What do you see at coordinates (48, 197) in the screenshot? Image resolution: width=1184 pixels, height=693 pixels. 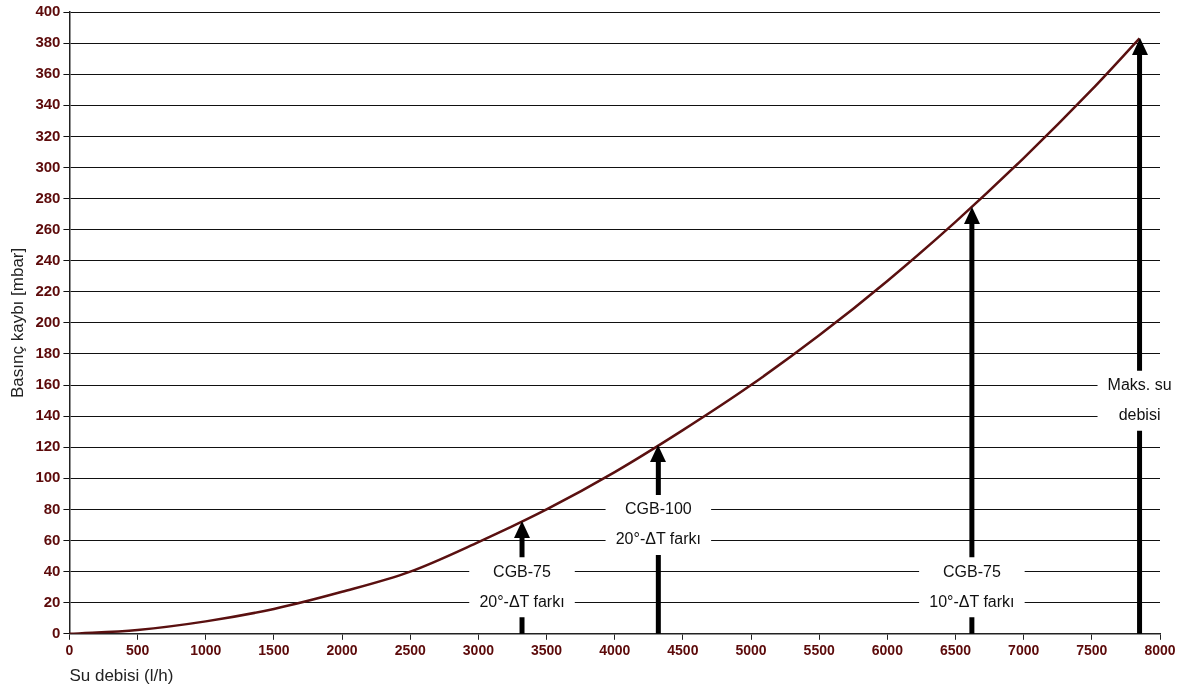 I see `y-tick-label: 280` at bounding box center [48, 197].